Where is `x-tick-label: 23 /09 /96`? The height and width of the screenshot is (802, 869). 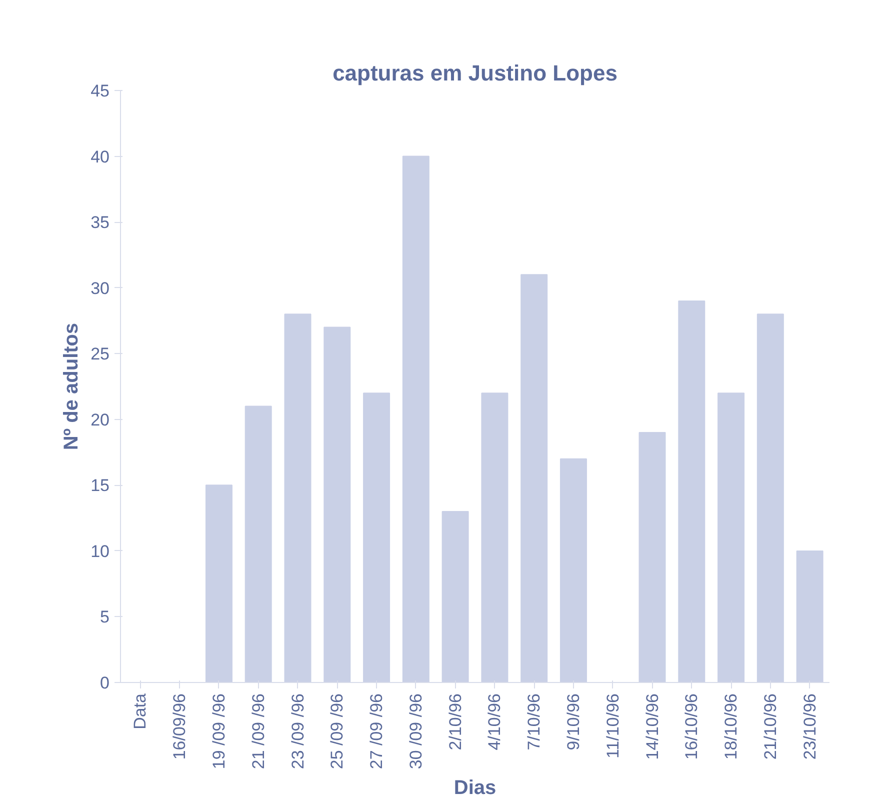
x-tick-label: 23 /09 /96 is located at coordinates (298, 731).